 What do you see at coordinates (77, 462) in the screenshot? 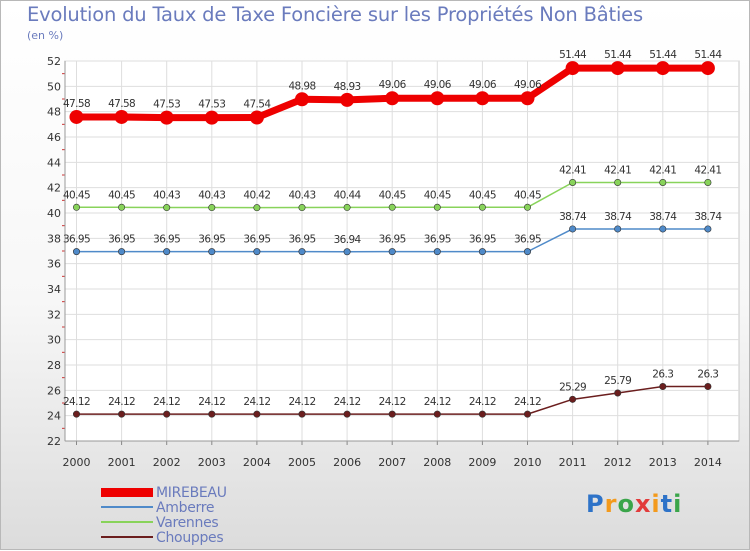
I see `x-tick-label: 2000` at bounding box center [77, 462].